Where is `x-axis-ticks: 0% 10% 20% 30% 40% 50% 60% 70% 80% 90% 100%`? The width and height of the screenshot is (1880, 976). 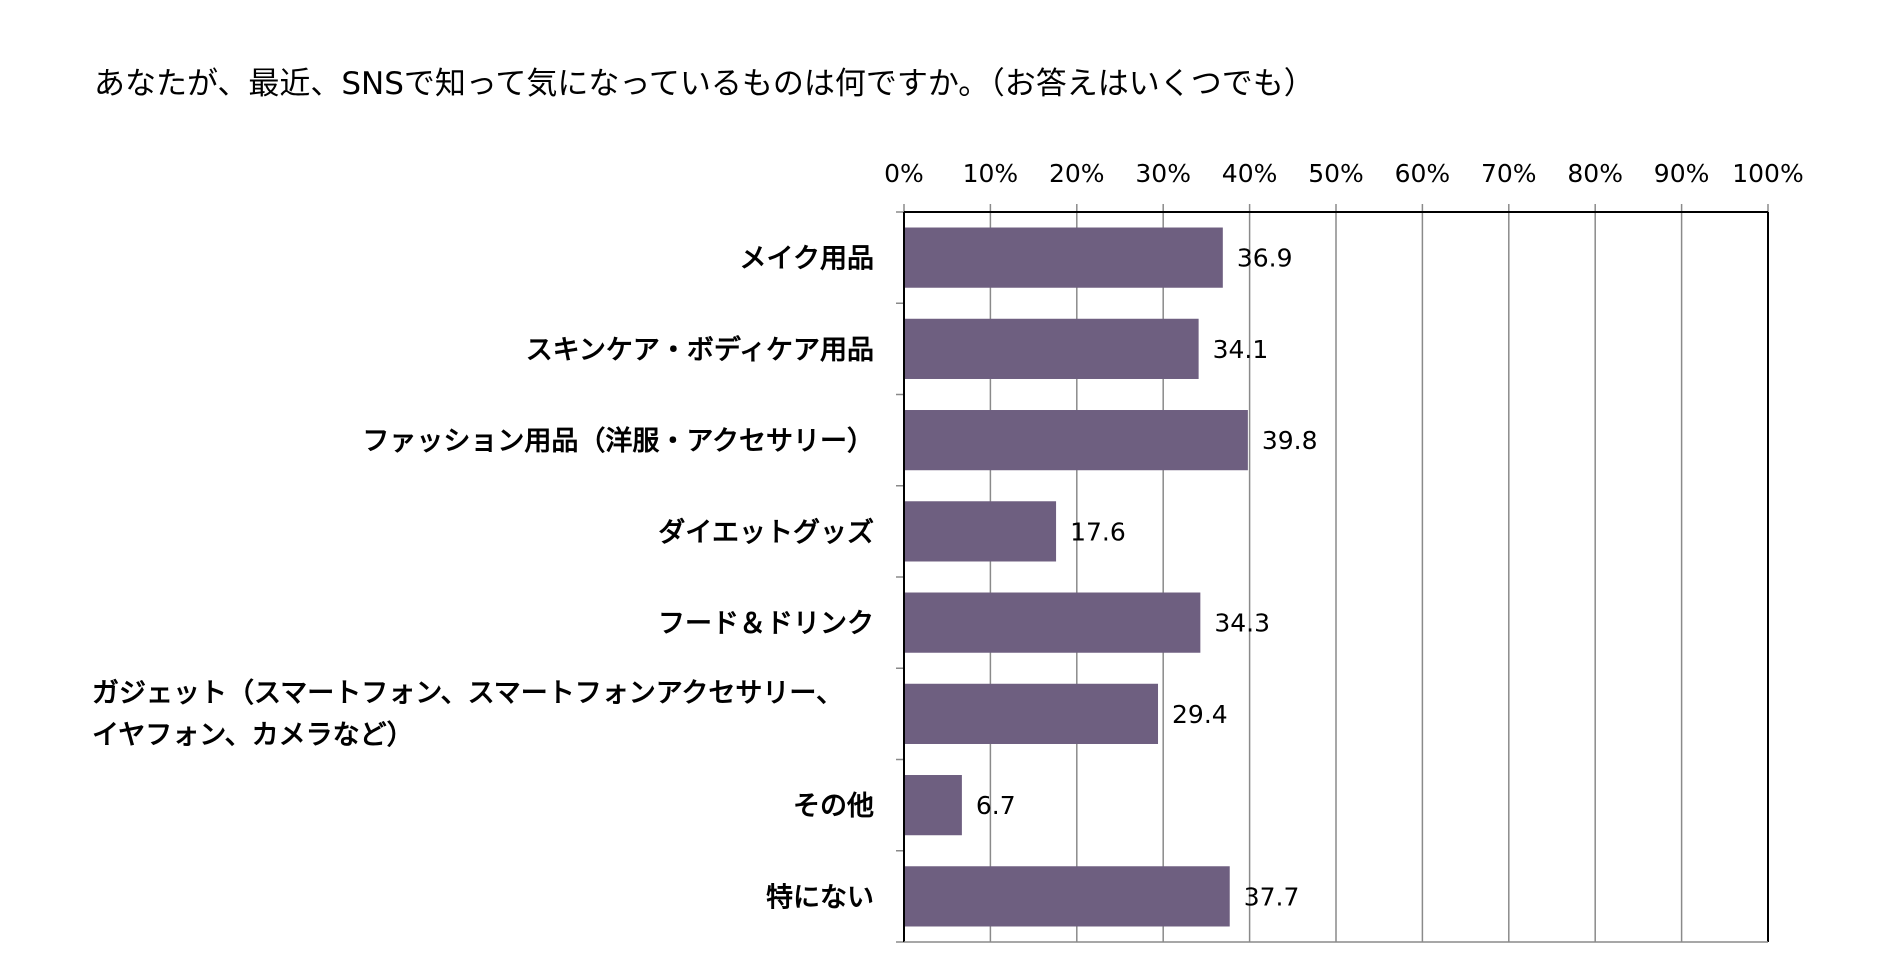 x-axis-ticks: 0% 10% 20% 30% 40% 50% 60% 70% 80% 90% 100% is located at coordinates (1344, 185).